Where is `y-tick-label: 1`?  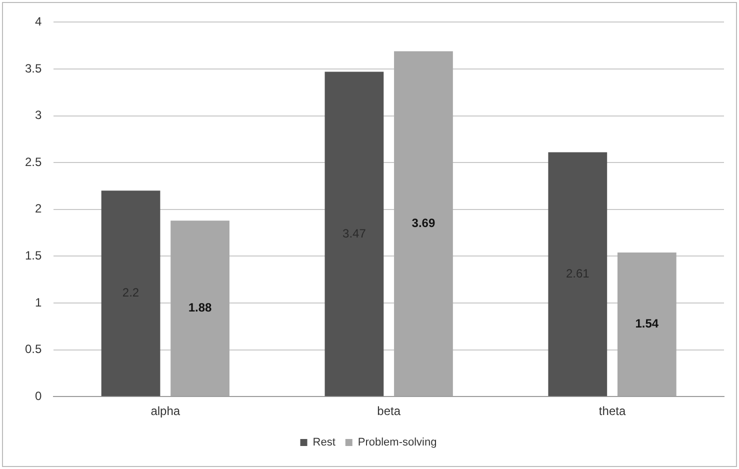 y-tick-label: 1 is located at coordinates (38, 302).